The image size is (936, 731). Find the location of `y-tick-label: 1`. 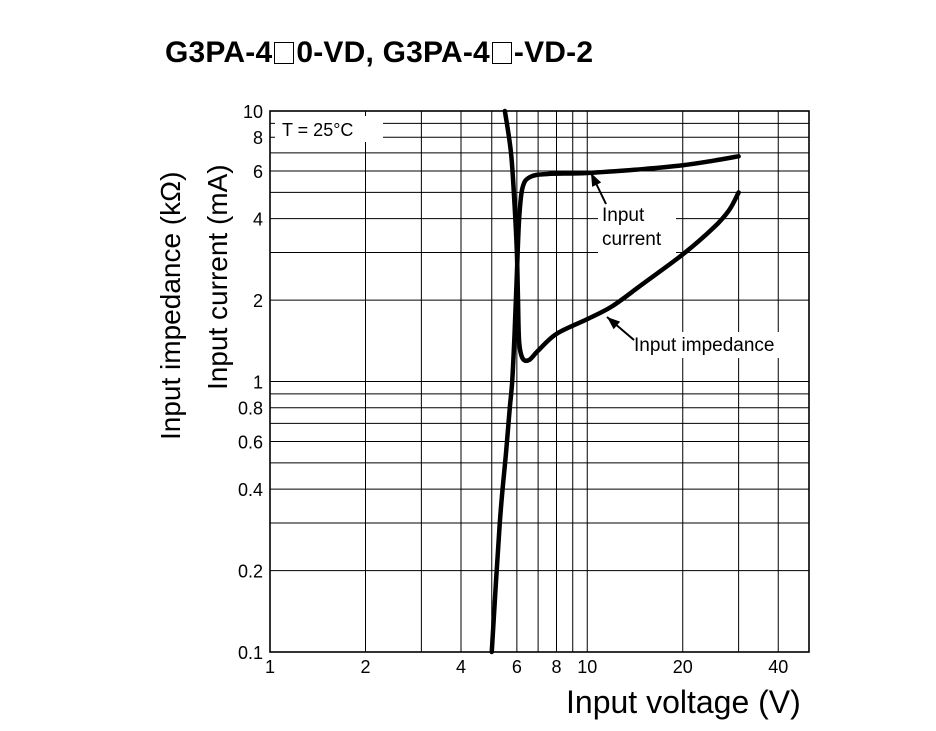

y-tick-label: 1 is located at coordinates (258, 383).